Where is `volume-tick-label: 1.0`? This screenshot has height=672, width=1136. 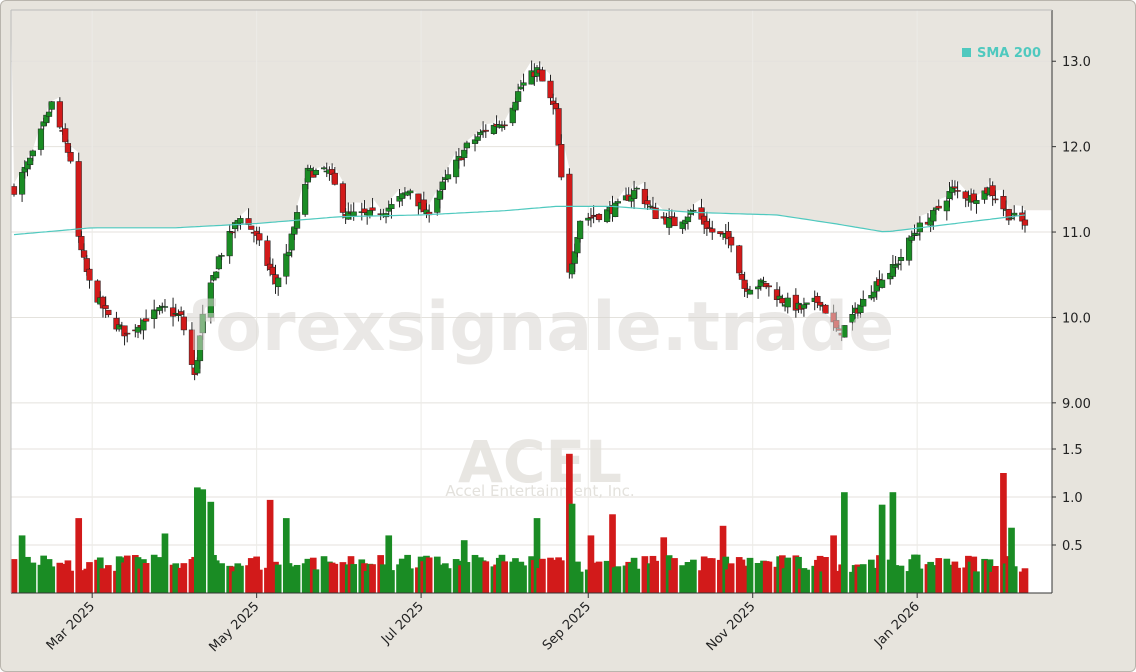 volume-tick-label: 1.0 is located at coordinates (1072, 498).